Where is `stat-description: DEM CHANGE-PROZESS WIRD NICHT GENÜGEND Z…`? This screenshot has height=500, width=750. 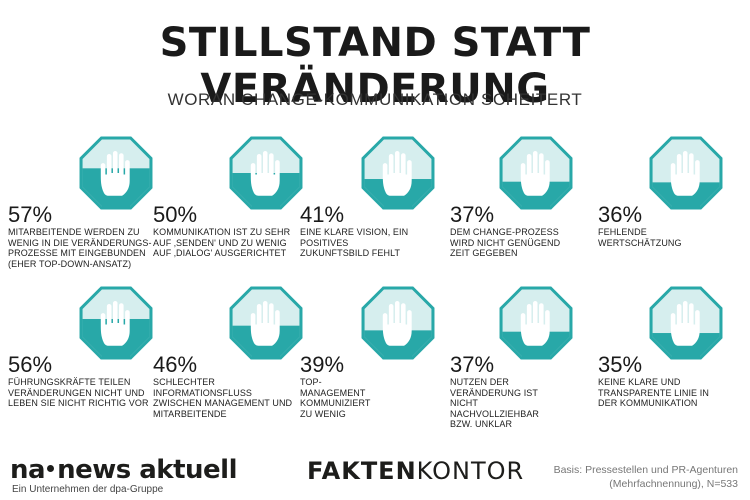
stat-description: DEM CHANGE-PROZESS WIRD NICHT GENÜGEND Z… is located at coordinates (505, 242).